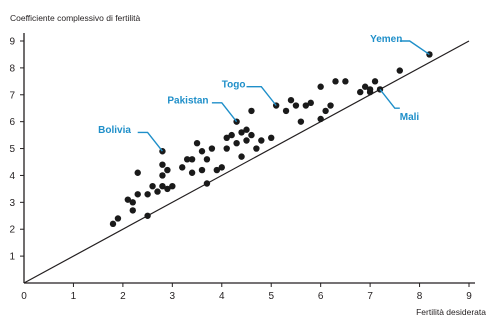 This screenshot has height=326, width=490. Describe the element at coordinates (12, 42) in the screenshot. I see `y-tick-label: 9` at that location.